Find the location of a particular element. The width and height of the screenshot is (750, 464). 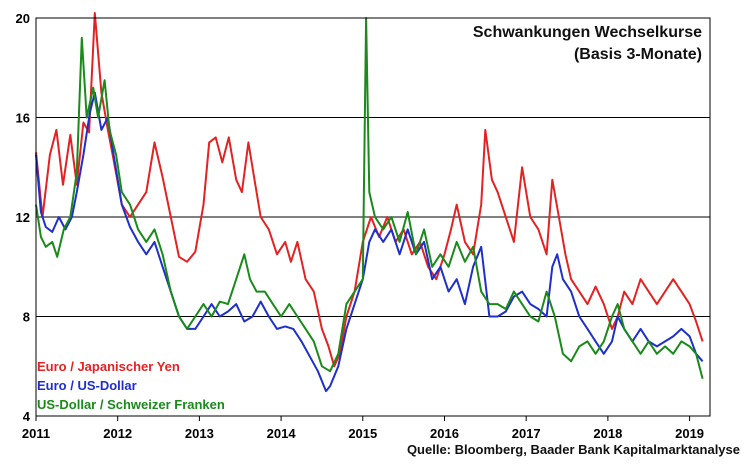

x-tick-label: 2018 is located at coordinates (607, 433).